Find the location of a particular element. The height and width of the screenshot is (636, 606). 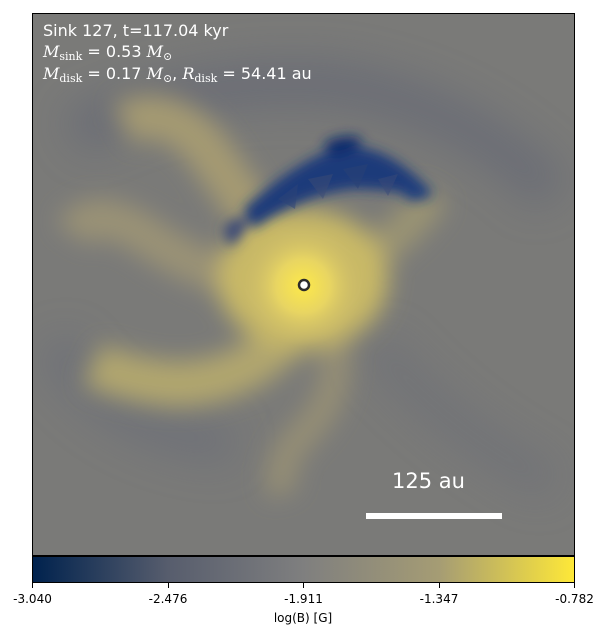

msink-sun-sub: ⊙ is located at coordinates (168, 56).